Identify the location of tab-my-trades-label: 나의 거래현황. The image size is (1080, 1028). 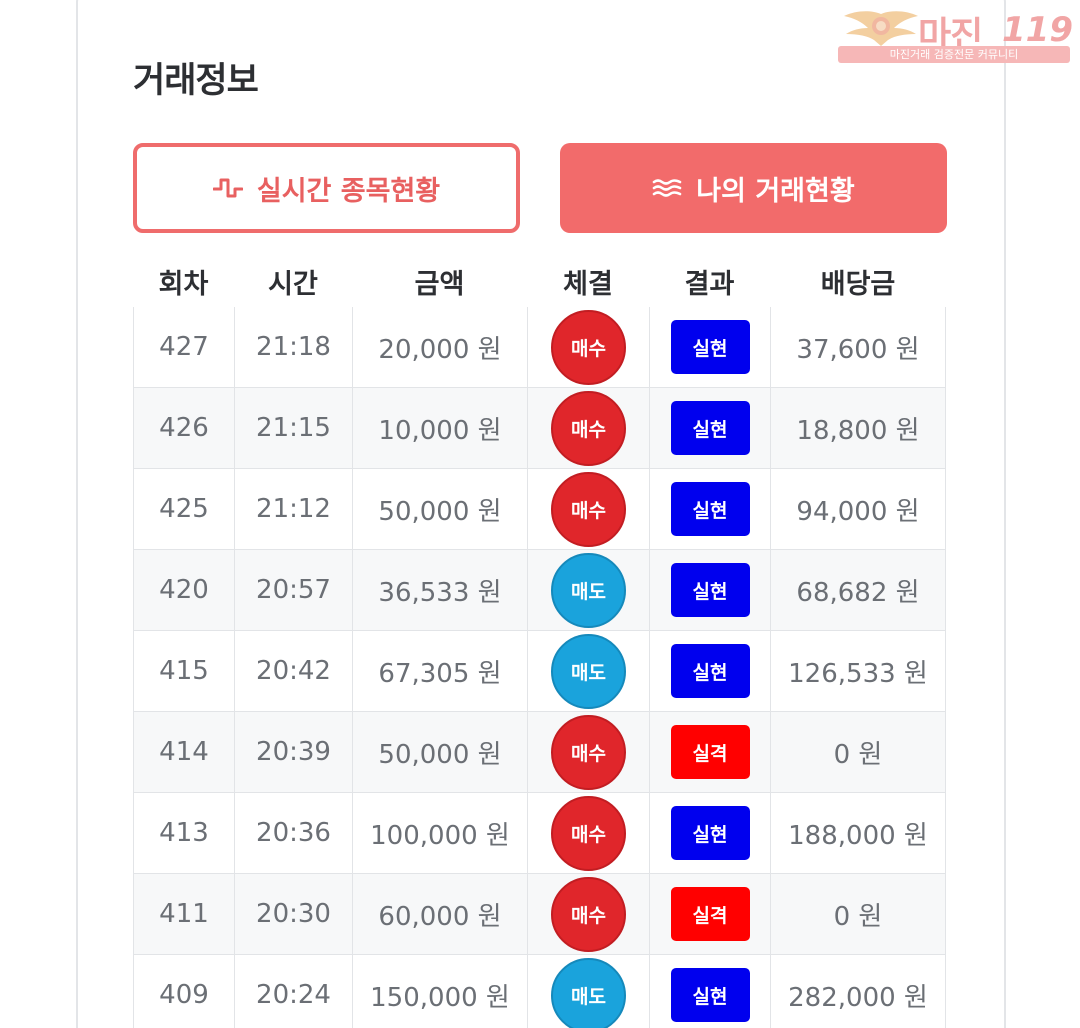
(775, 191).